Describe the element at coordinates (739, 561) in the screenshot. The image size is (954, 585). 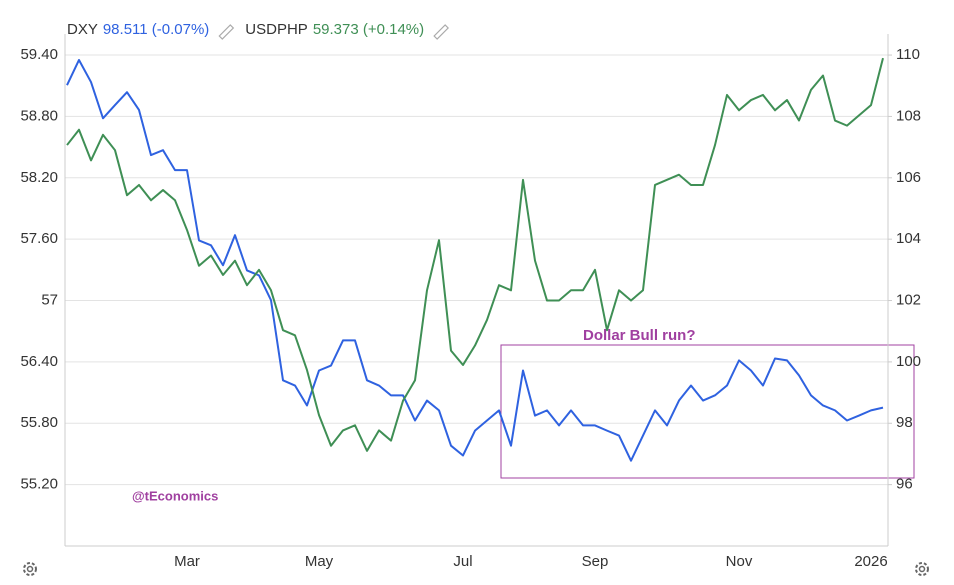
I see `x-tick-label: Nov` at that location.